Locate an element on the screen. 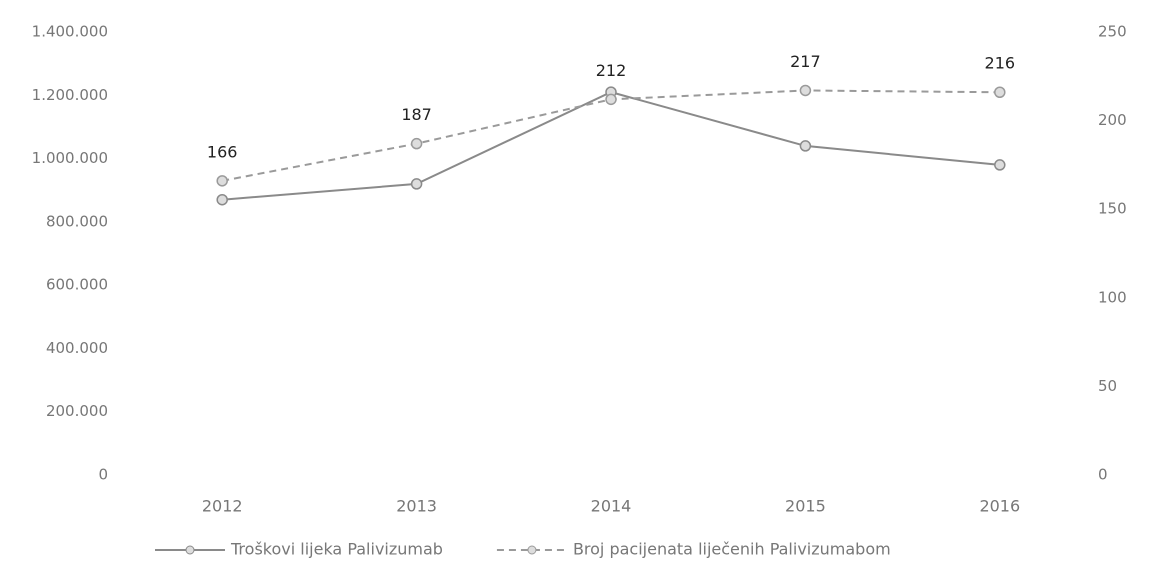 The height and width of the screenshot is (570, 1156). data-label: 166 is located at coordinates (222, 151).